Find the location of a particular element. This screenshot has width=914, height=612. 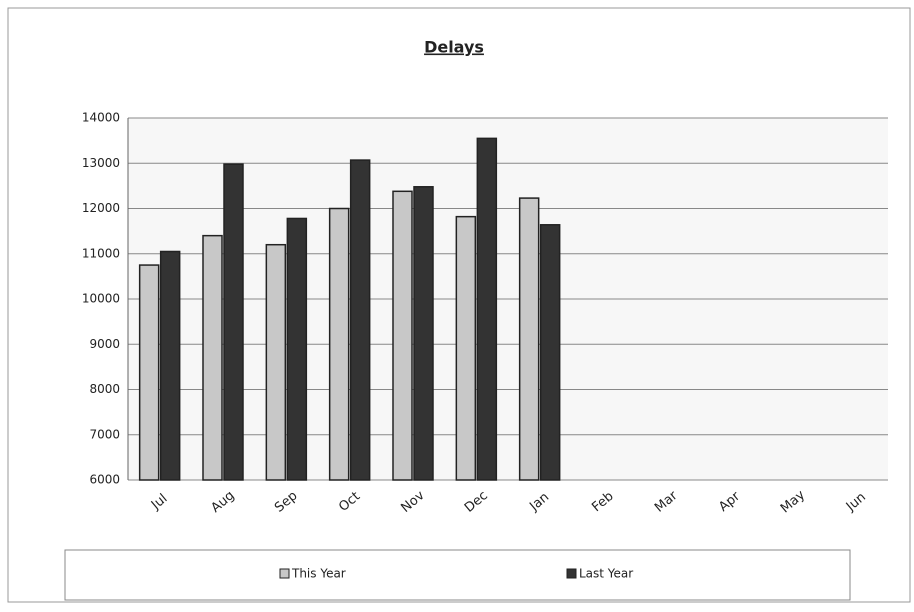

y-tick-label: 14000 is located at coordinates (101, 118).